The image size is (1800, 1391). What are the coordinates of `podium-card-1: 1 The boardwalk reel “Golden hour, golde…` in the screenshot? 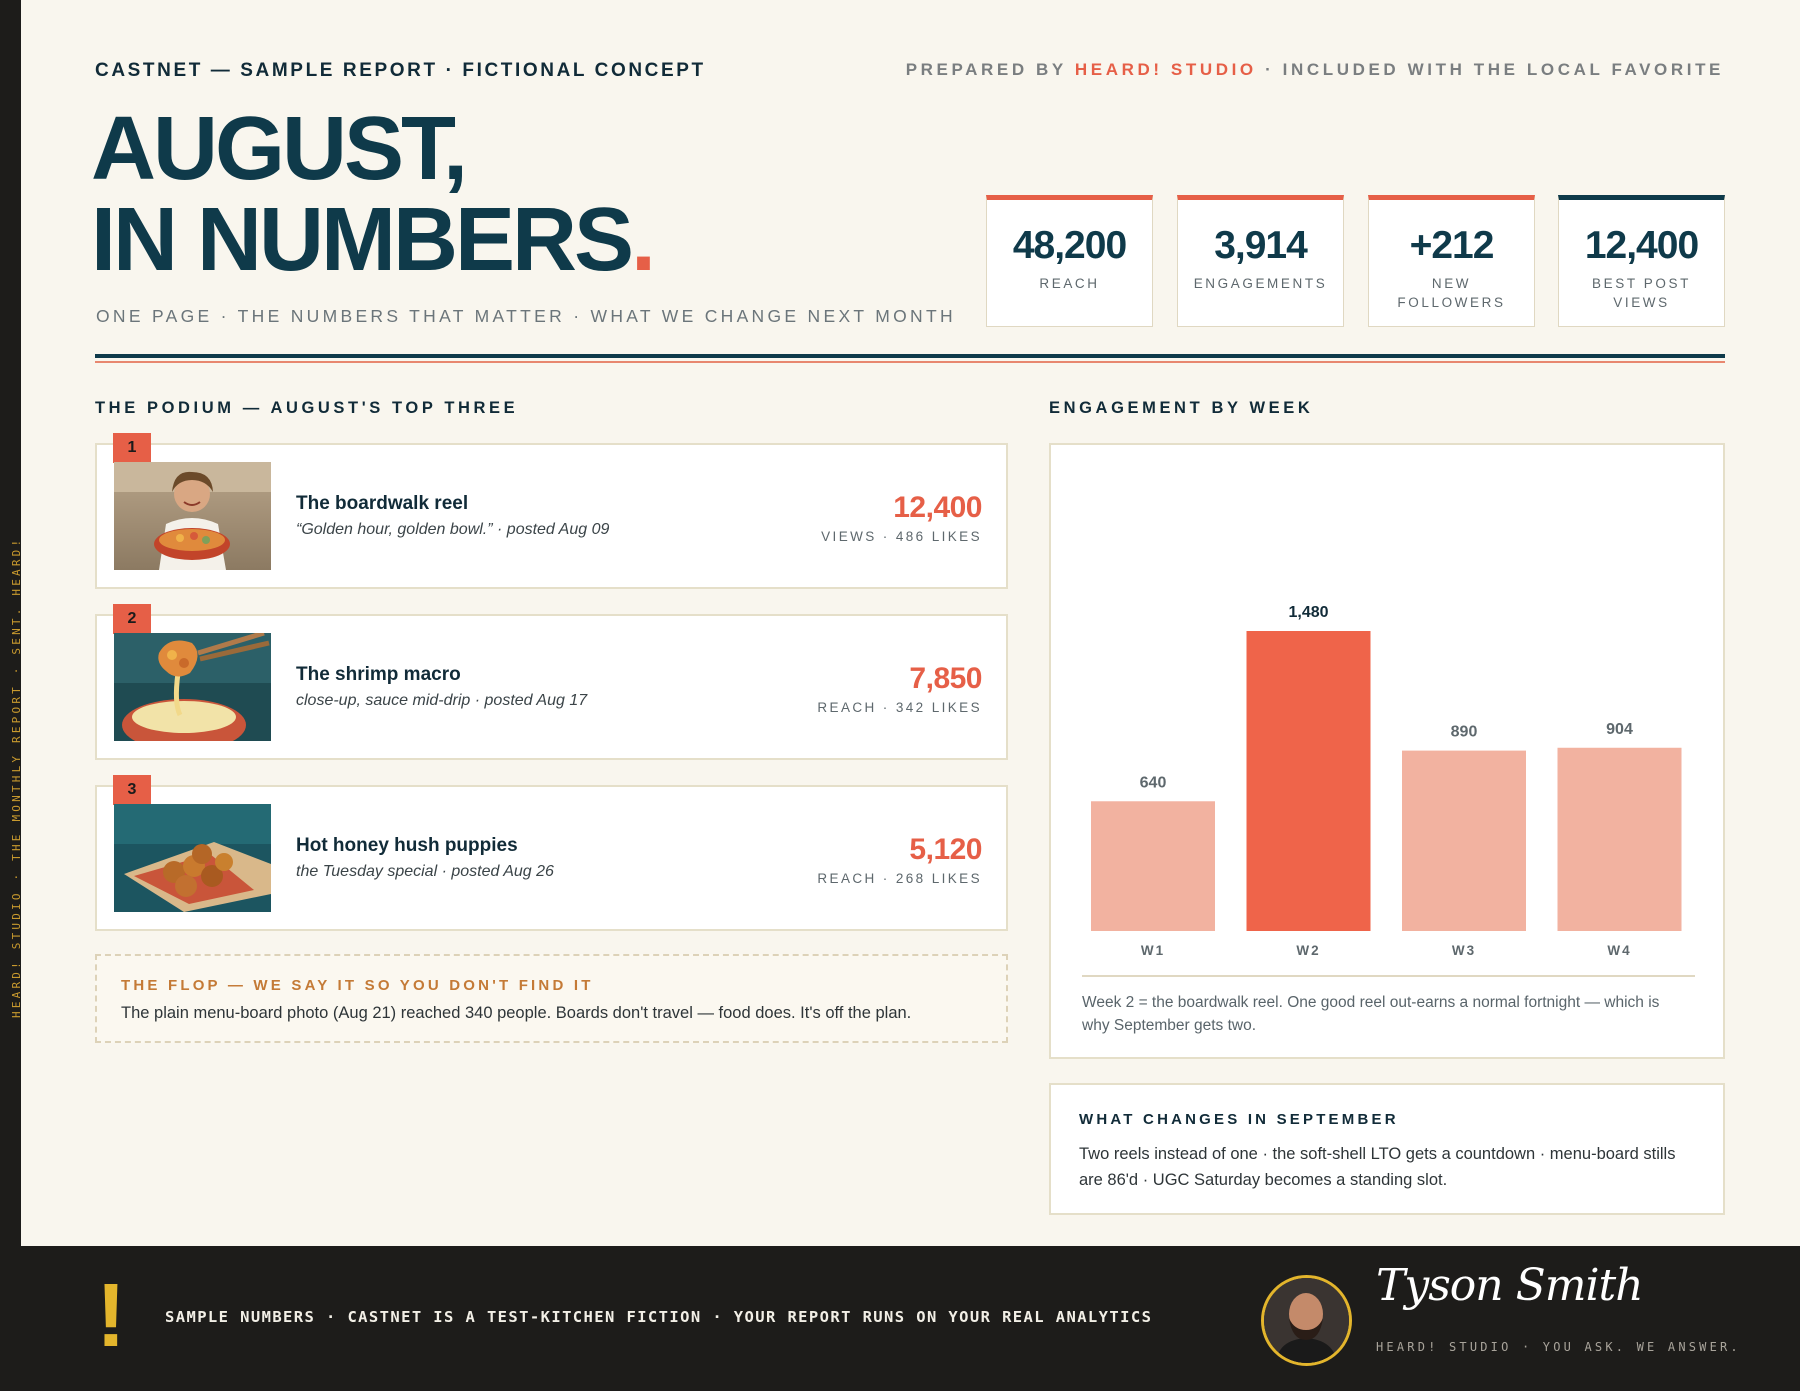 It's located at (551, 511).